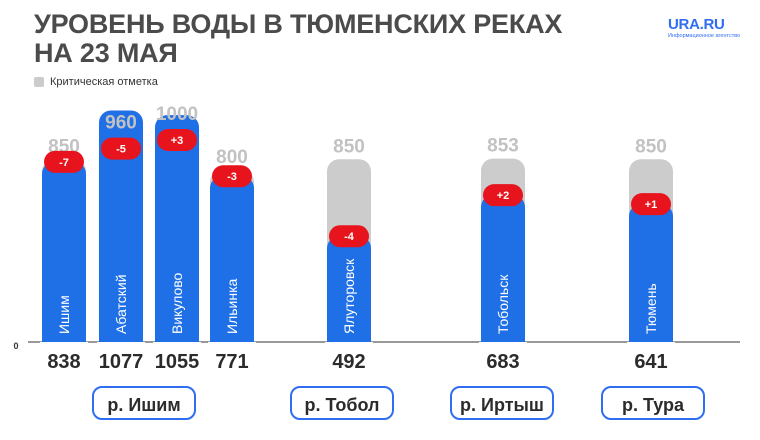 This screenshot has height=440, width=760. What do you see at coordinates (121, 362) in the screenshot?
I see `value-label: 1077` at bounding box center [121, 362].